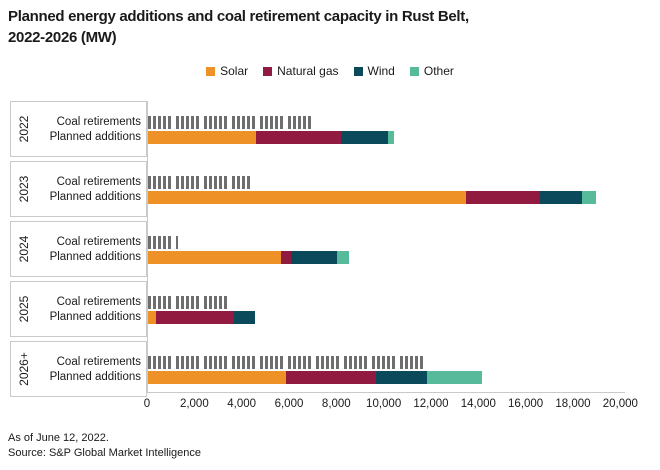  Describe the element at coordinates (620, 404) in the screenshot. I see `x-tick-label-20-000: 20,000` at that location.